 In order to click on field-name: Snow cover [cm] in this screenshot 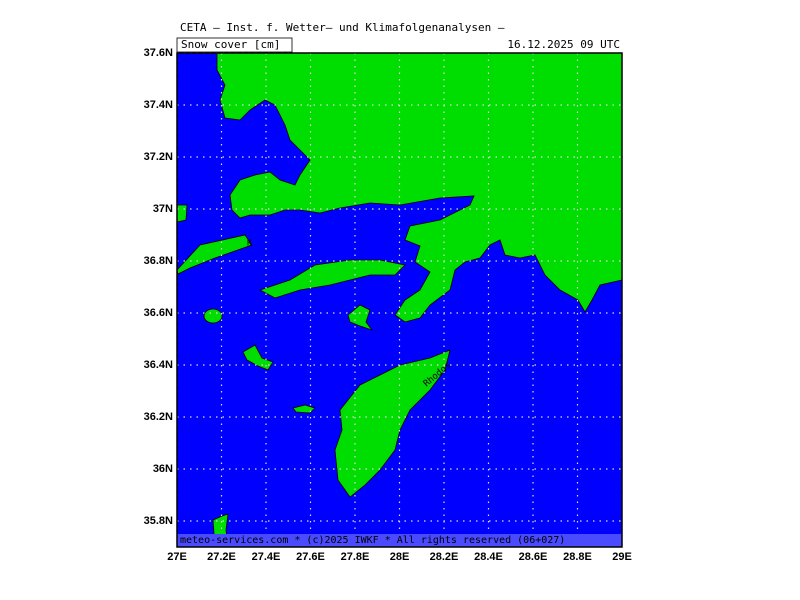, I will do `click(230, 44)`.